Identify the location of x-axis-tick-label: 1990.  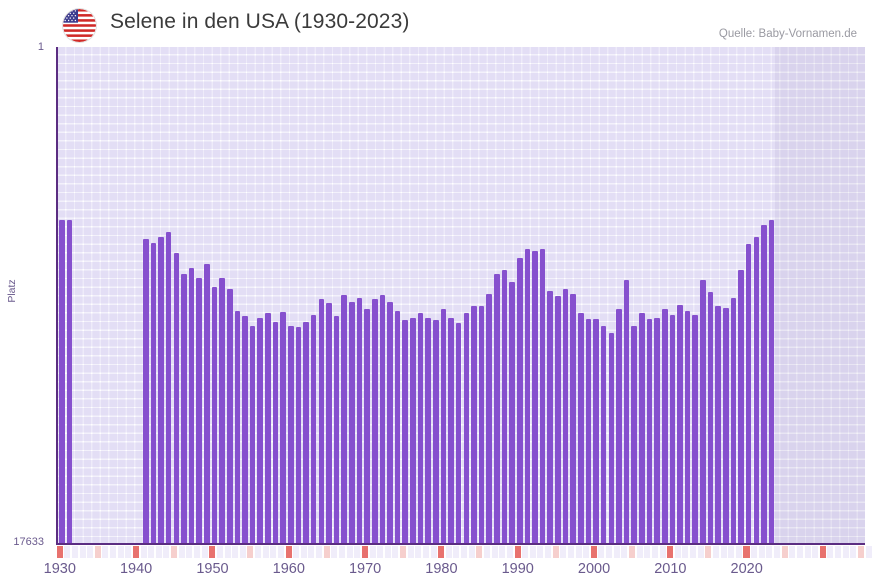
(517, 569).